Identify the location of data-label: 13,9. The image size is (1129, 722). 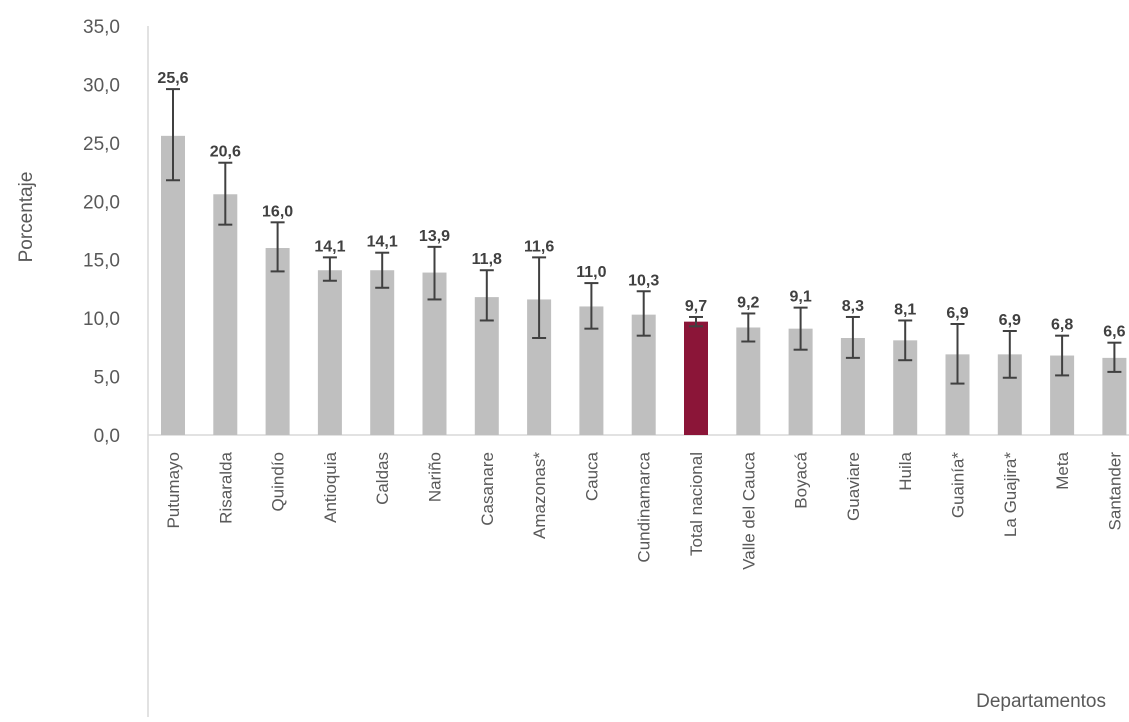
(434, 236).